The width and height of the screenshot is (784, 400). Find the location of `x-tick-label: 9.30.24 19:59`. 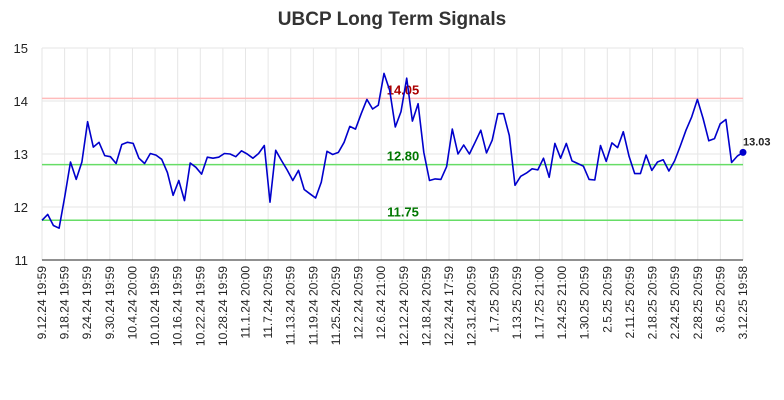

x-tick-label: 9.30.24 19:59 is located at coordinates (110, 303).